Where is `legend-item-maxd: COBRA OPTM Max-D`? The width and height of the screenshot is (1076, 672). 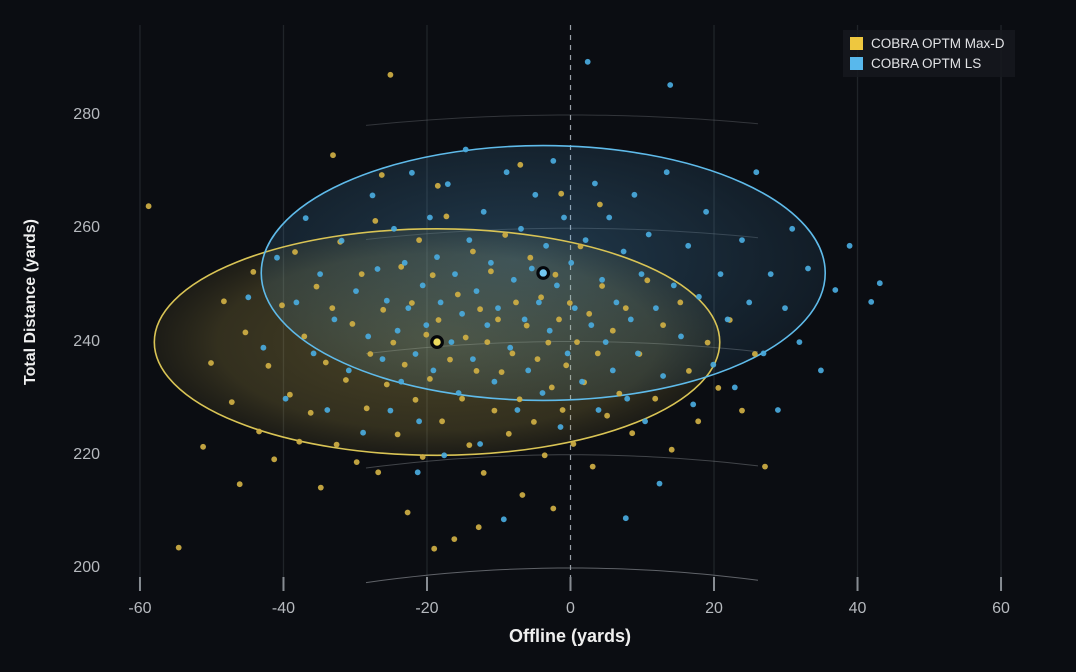 legend-item-maxd: COBRA OPTM Max-D is located at coordinates (927, 43).